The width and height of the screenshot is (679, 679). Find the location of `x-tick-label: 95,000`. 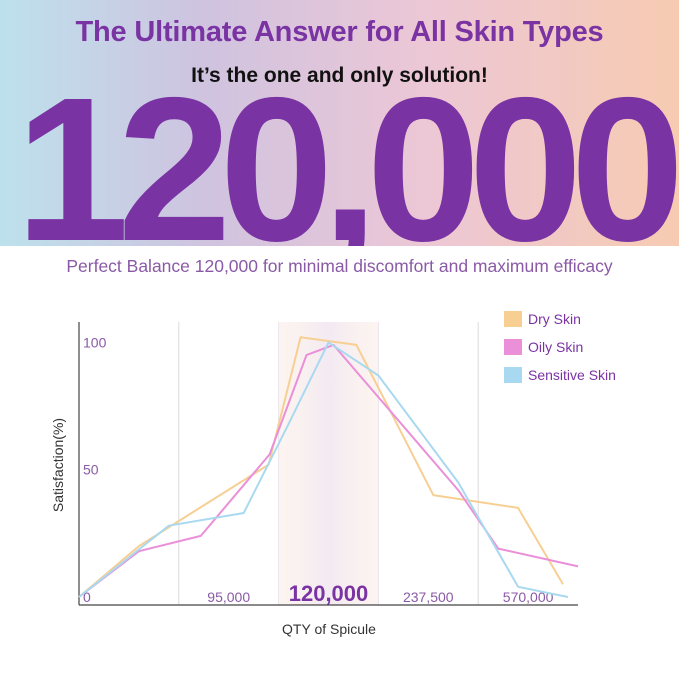

x-tick-label: 95,000 is located at coordinates (228, 597).